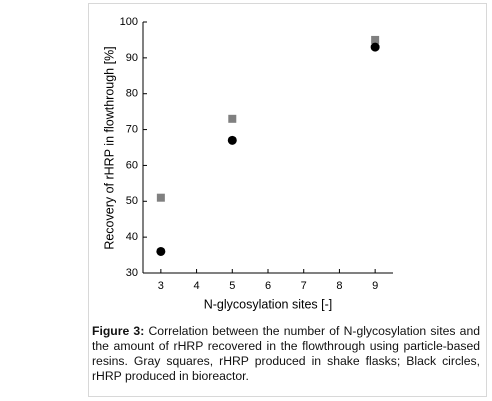 The width and height of the screenshot is (492, 401). I want to click on x-tick-label: 5, so click(232, 286).